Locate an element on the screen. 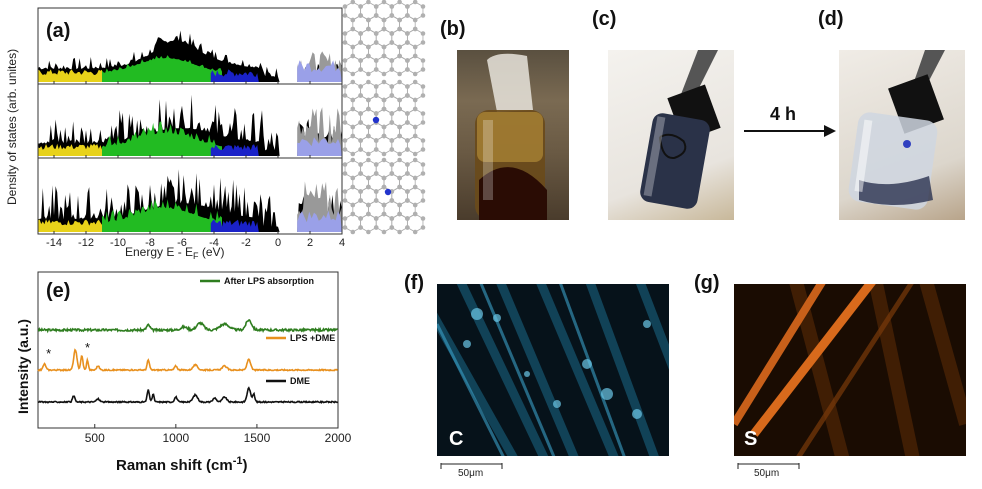  vial-photo-c is located at coordinates (671, 135).